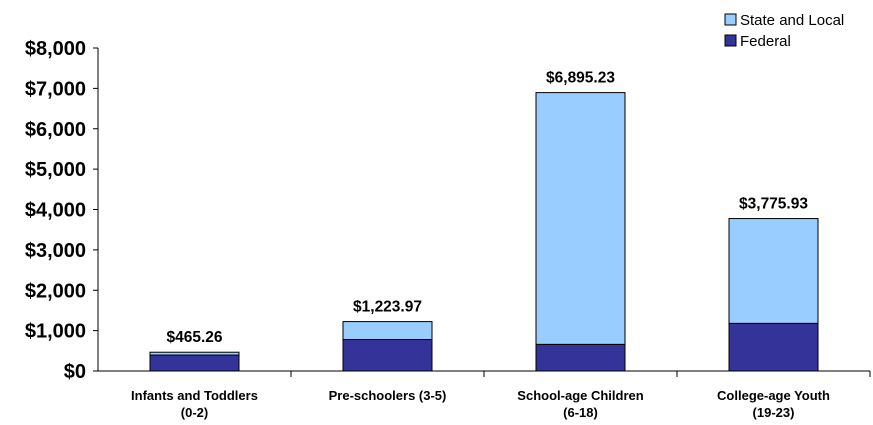  What do you see at coordinates (730, 40) in the screenshot?
I see `legend-swatch-federal` at bounding box center [730, 40].